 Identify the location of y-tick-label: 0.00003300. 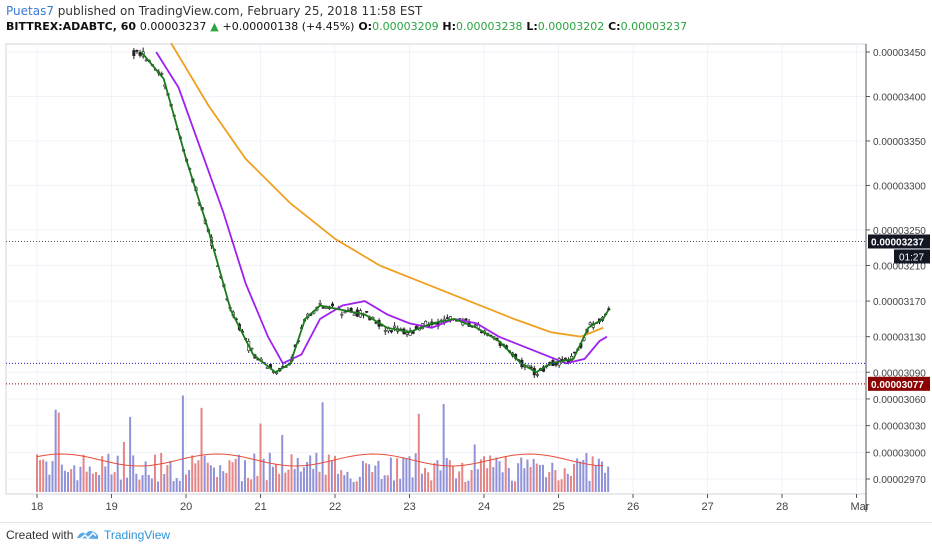
(899, 186).